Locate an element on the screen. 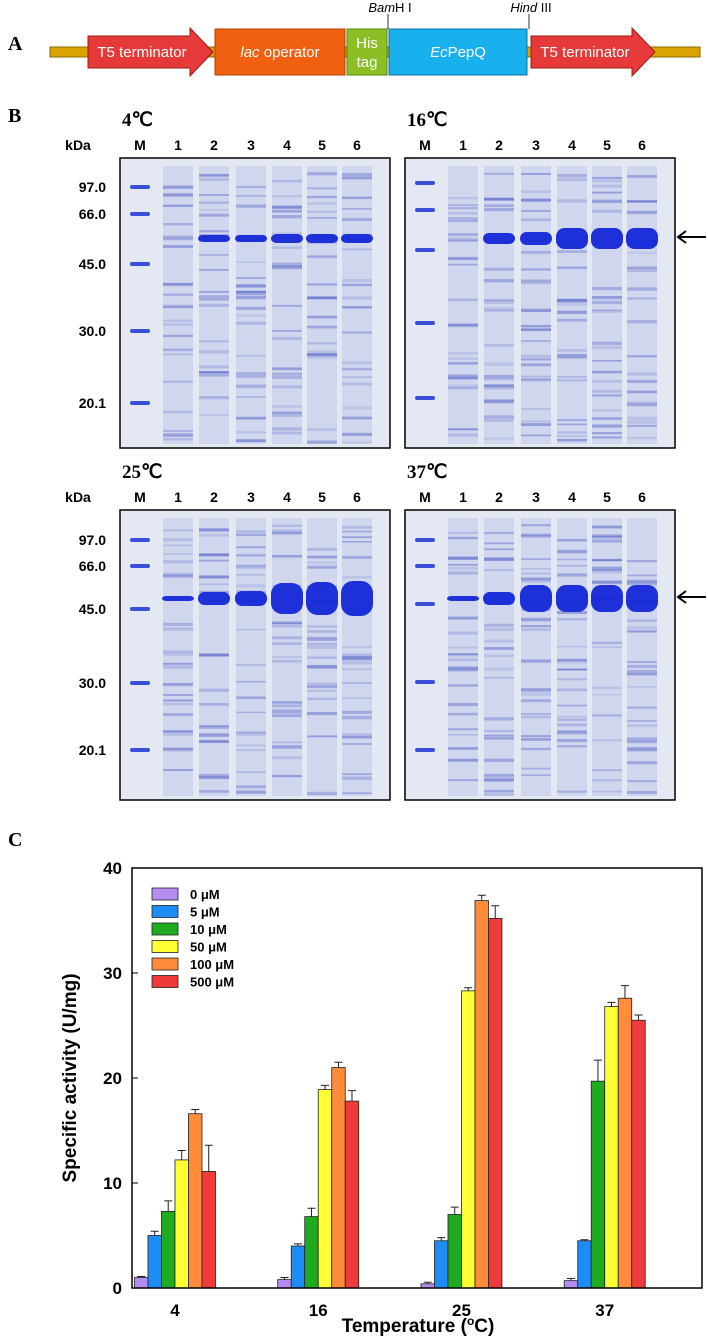  element-label: lac operator is located at coordinates (279, 52).